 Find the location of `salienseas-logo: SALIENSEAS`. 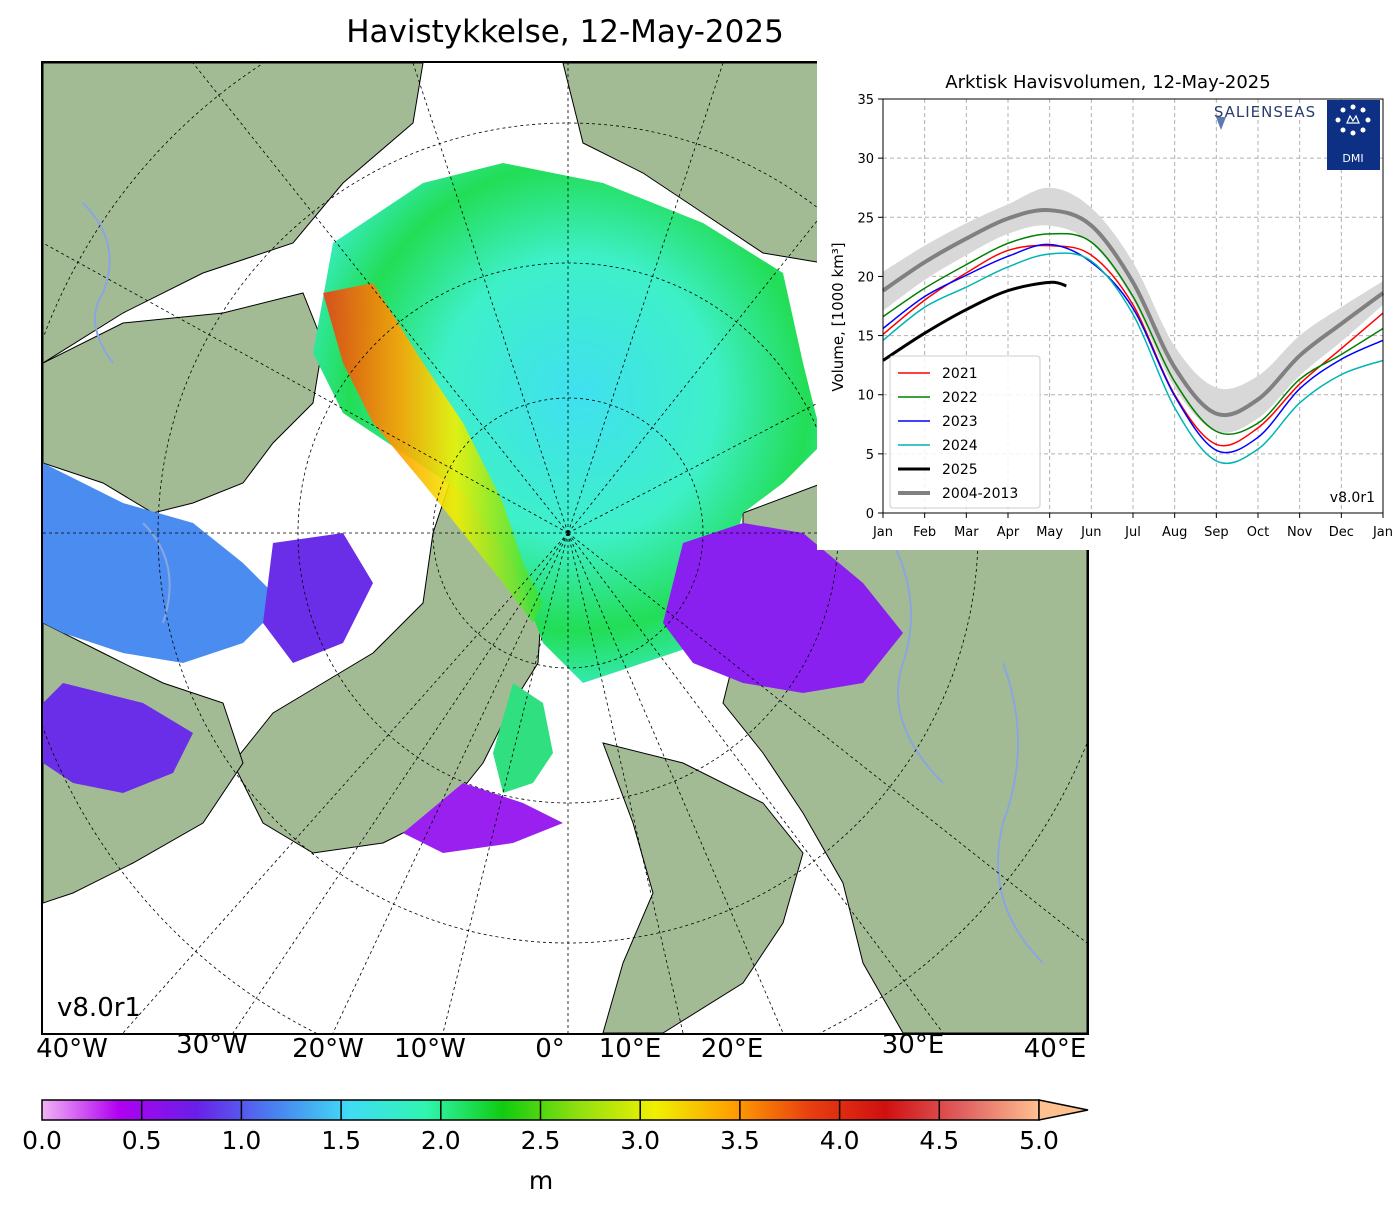

salienseas-logo: SALIENSEAS is located at coordinates (1265, 116).